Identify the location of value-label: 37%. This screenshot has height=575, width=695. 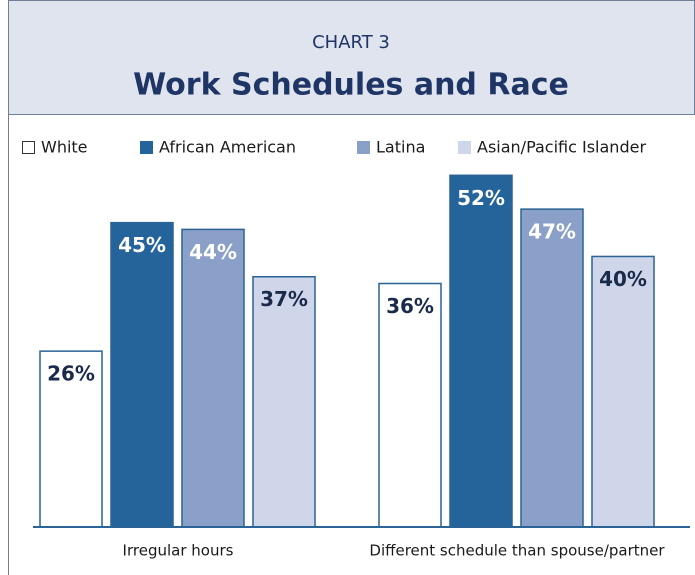
(284, 299).